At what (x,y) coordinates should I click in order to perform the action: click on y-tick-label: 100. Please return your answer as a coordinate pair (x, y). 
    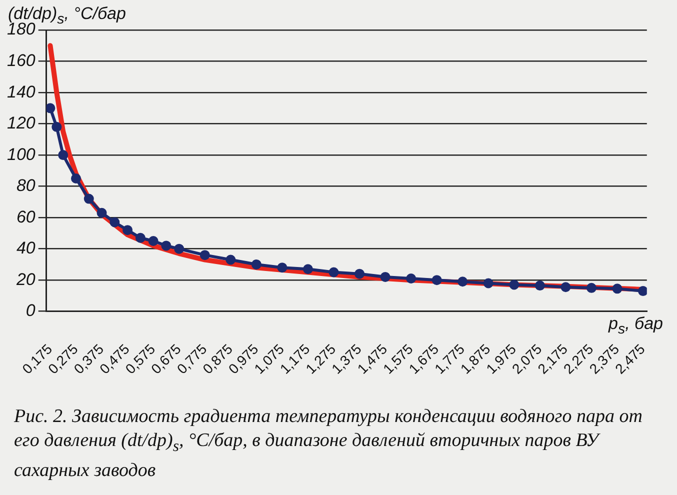
    Looking at the image, I should click on (21, 154).